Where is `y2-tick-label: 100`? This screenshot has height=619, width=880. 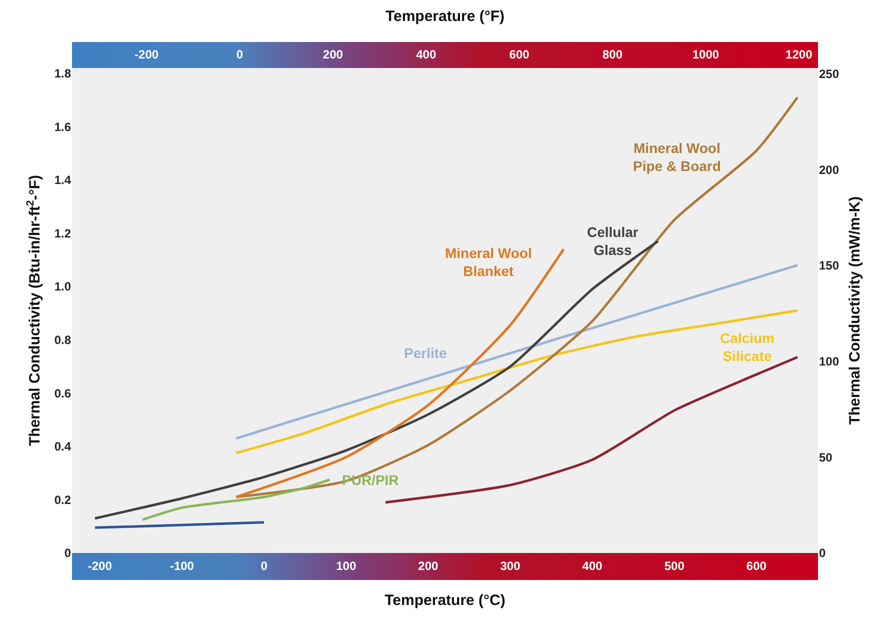 y2-tick-label: 100 is located at coordinates (829, 361).